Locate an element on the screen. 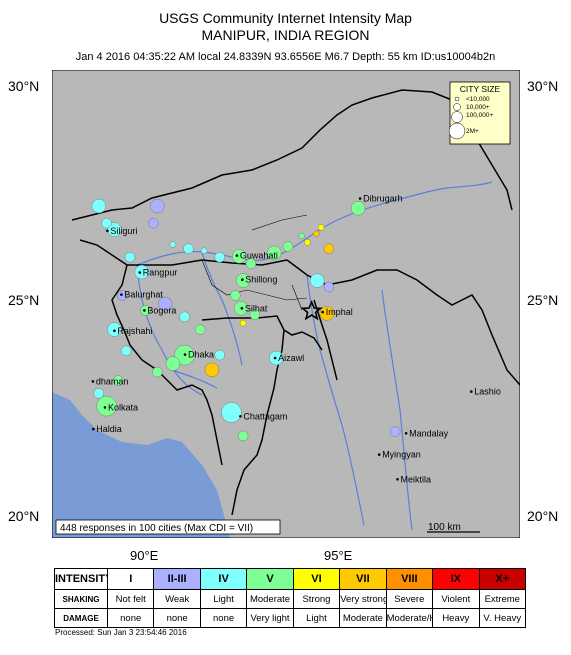  intensity-cell: IV is located at coordinates (223, 579).